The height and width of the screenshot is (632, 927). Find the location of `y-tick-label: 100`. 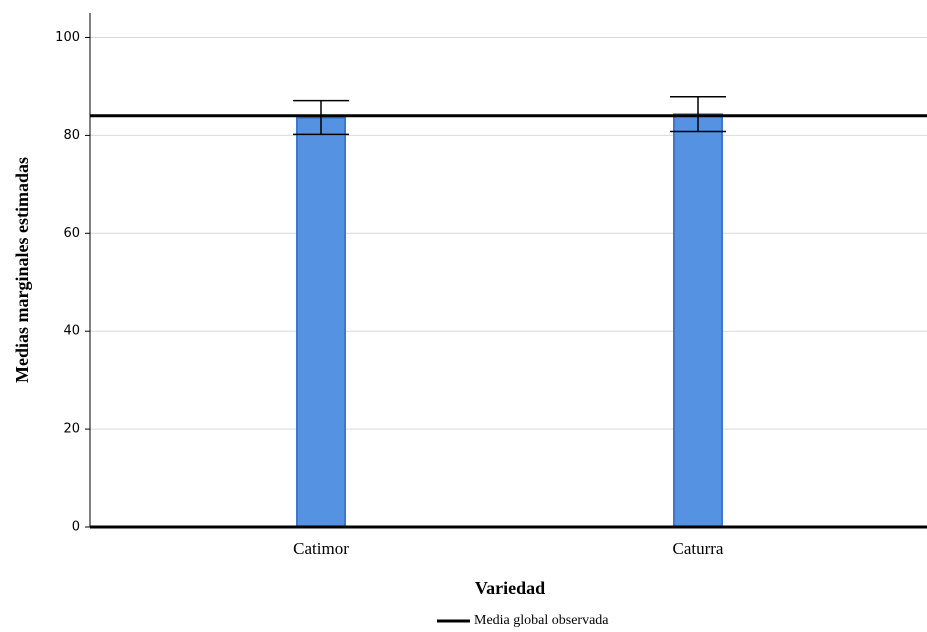

y-tick-label: 100 is located at coordinates (67, 37).